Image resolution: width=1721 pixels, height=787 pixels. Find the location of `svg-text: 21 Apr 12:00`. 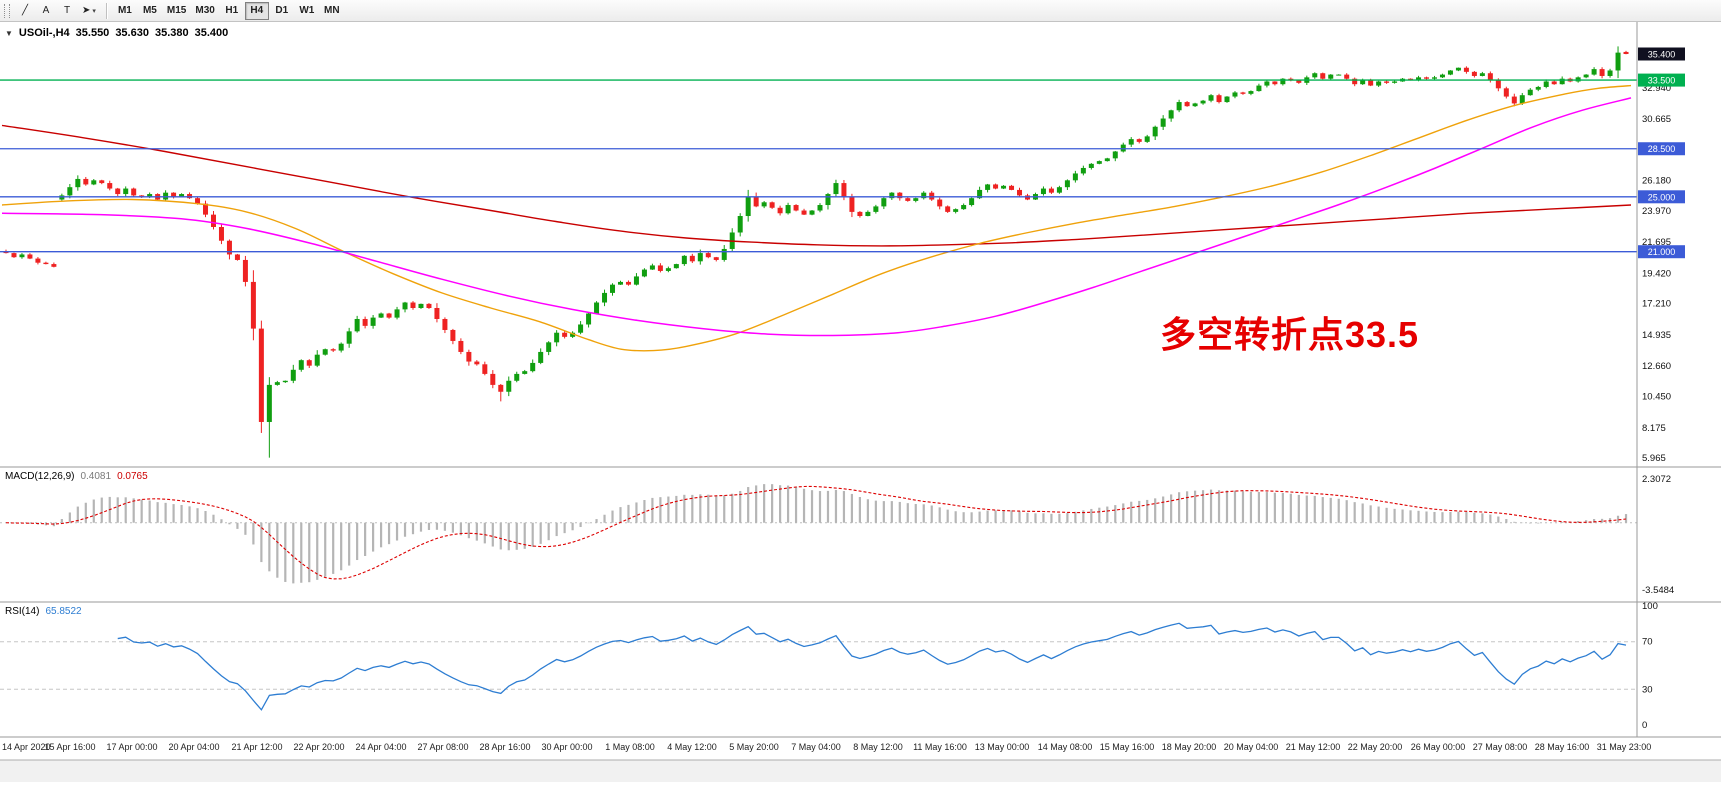

svg-text: 21 Apr 12:00 is located at coordinates (256, 747).